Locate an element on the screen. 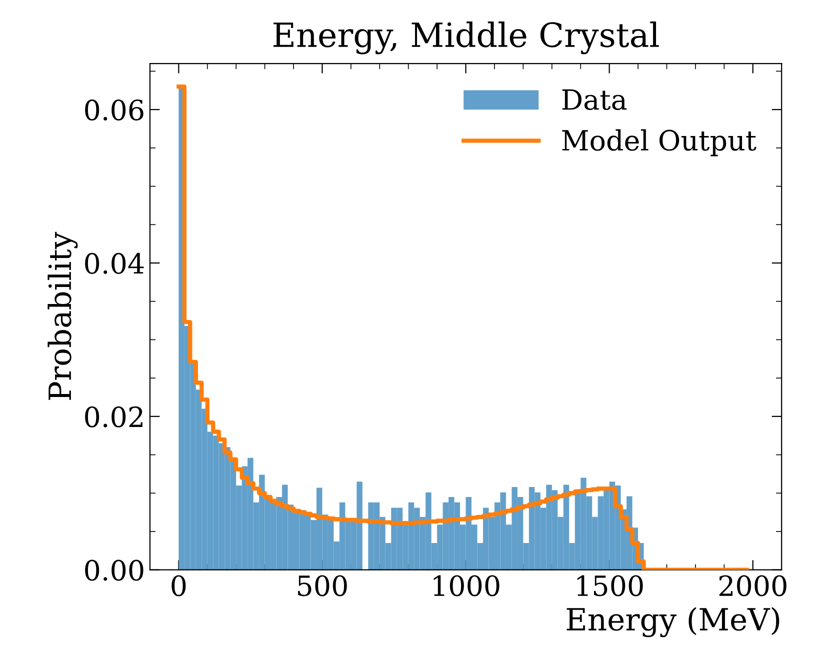 The height and width of the screenshot is (655, 815). x-tick-label: 500 is located at coordinates (322, 585).